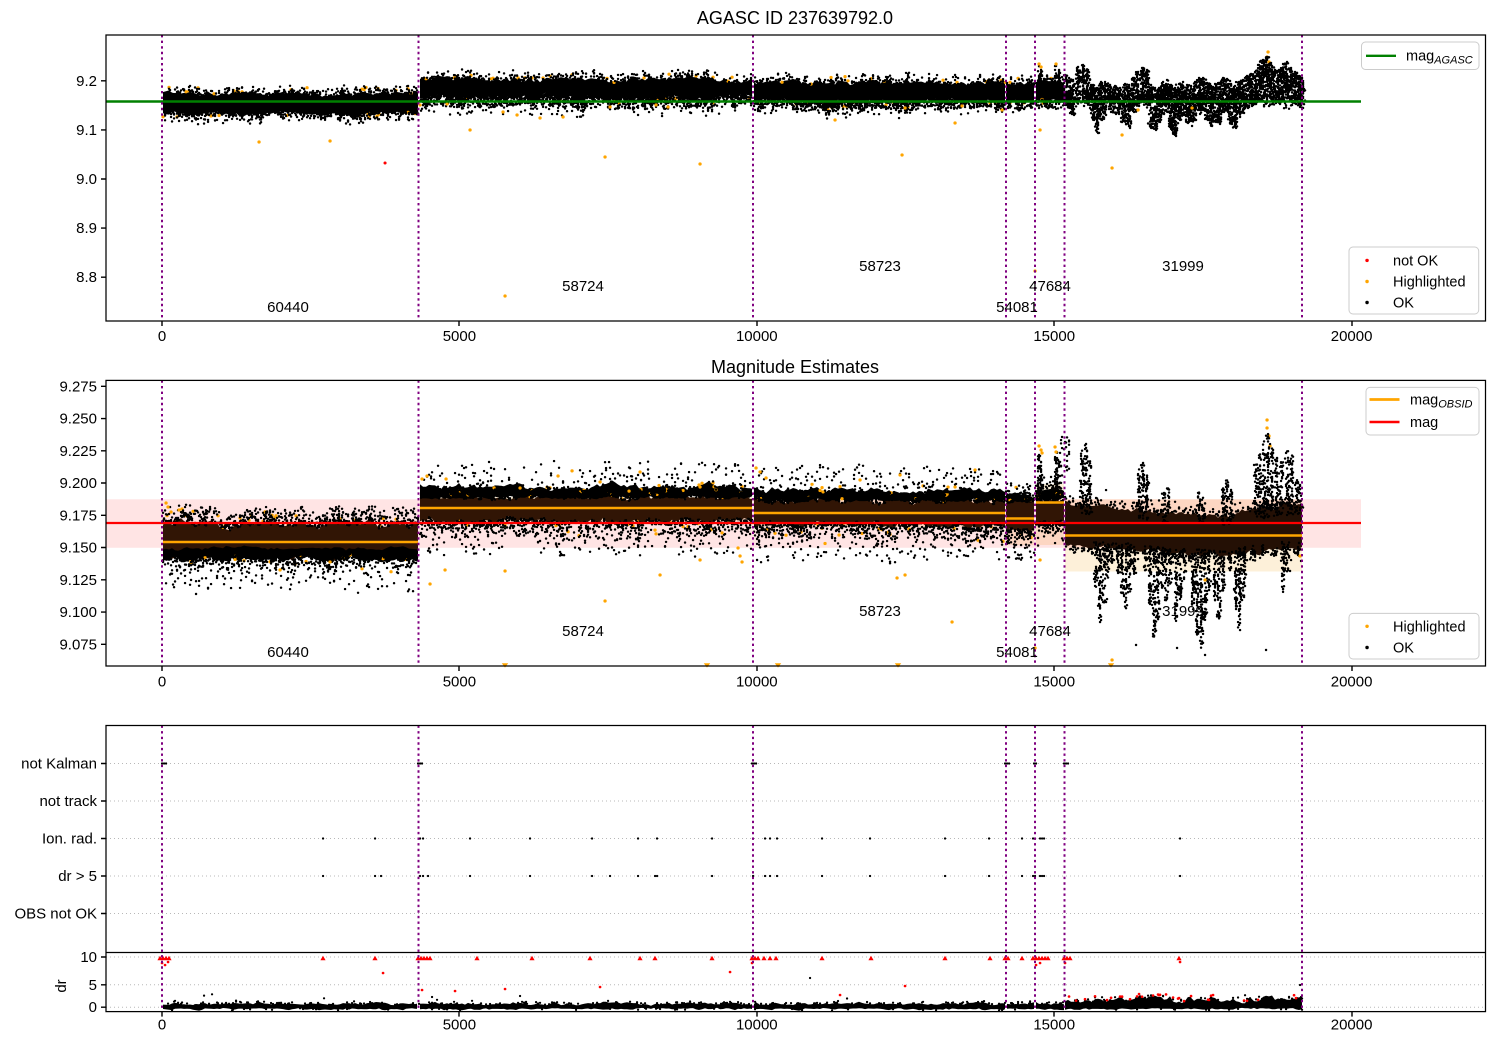 The width and height of the screenshot is (1500, 1050). Describe the element at coordinates (88, 957) in the screenshot. I see `svg-text: 10` at that location.